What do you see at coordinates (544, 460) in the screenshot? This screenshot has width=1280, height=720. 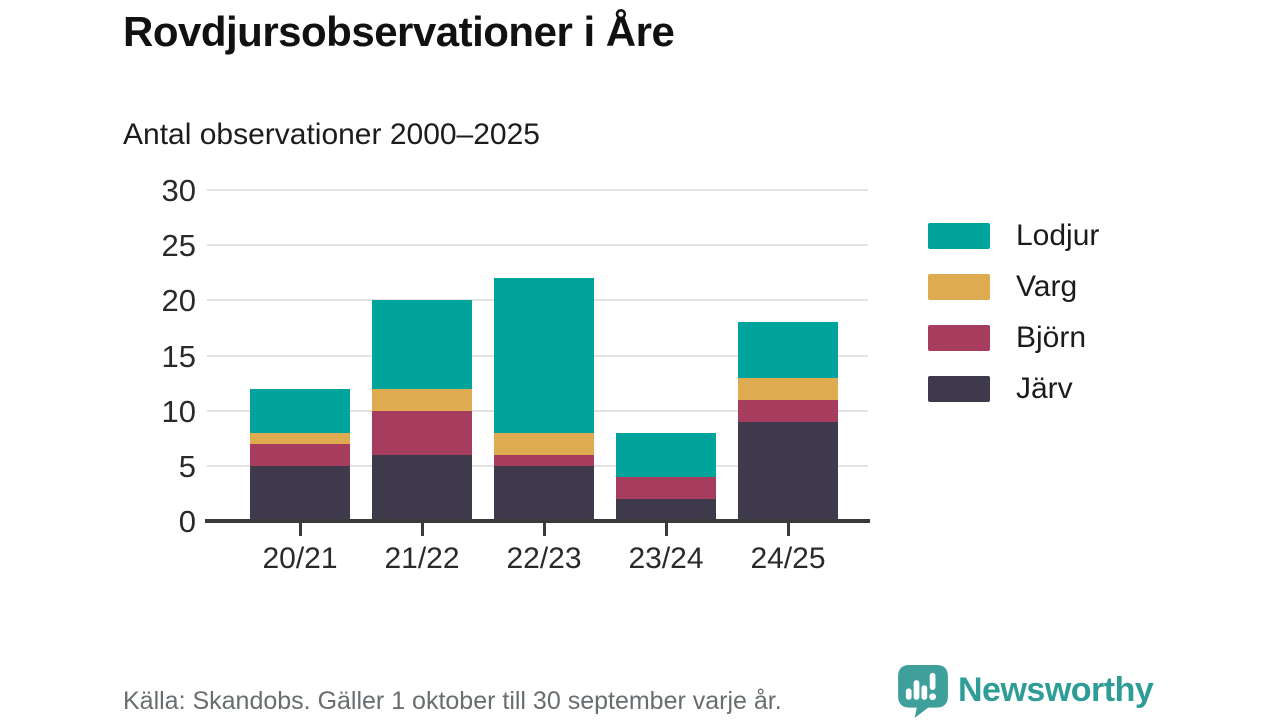 I see `bar-segment-22-23-björn` at bounding box center [544, 460].